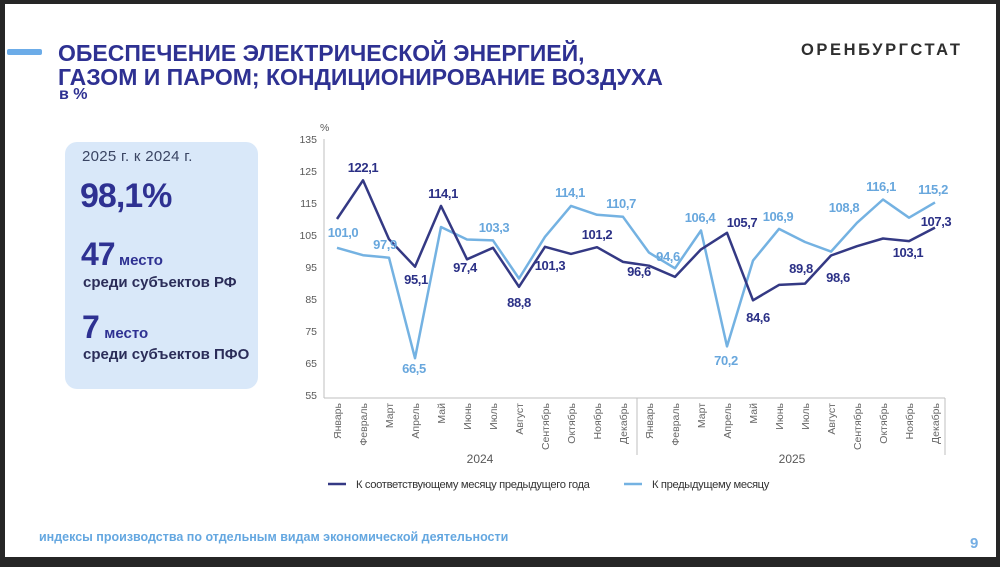 Image resolution: width=1000 pixels, height=567 pixels. Describe the element at coordinates (778, 216) in the screenshot. I see `svg-text: 106,9` at that location.